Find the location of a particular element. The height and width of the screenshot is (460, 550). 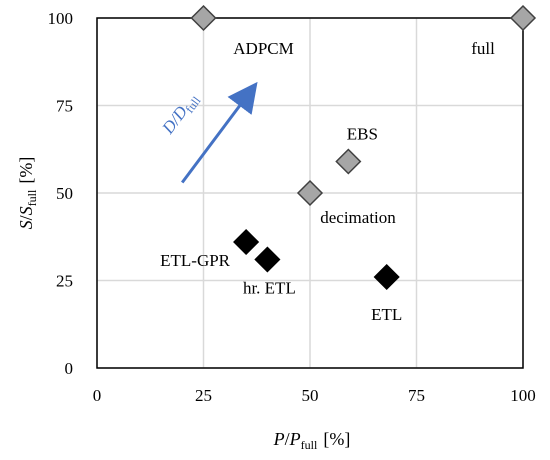

data-point-hr-etl is located at coordinates (267, 259).